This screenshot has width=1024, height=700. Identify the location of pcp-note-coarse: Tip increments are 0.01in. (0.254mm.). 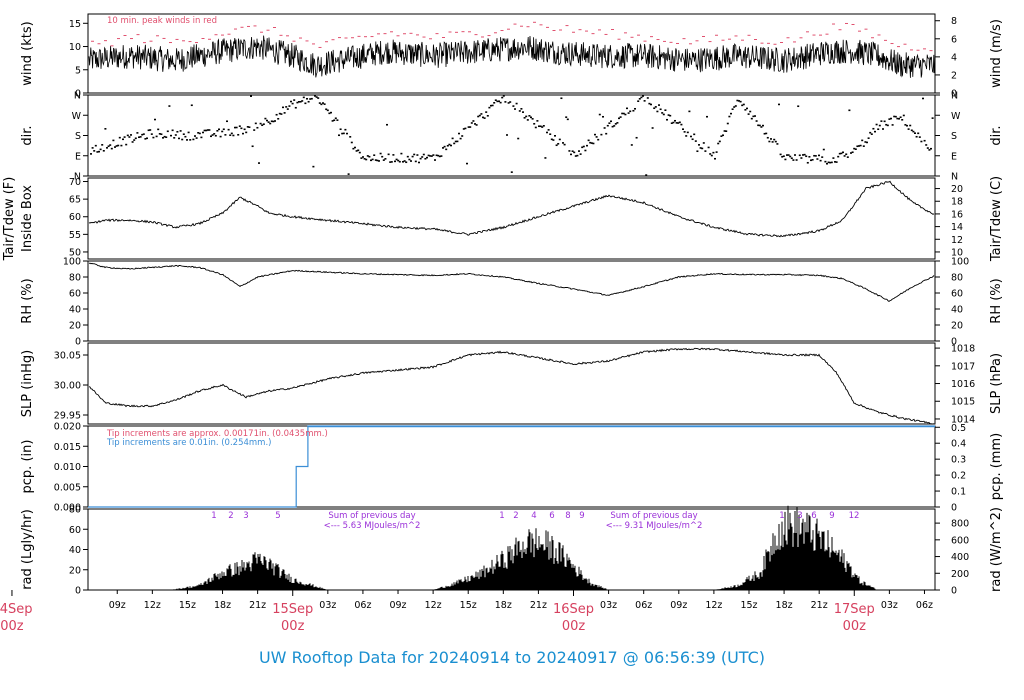
(188, 443).